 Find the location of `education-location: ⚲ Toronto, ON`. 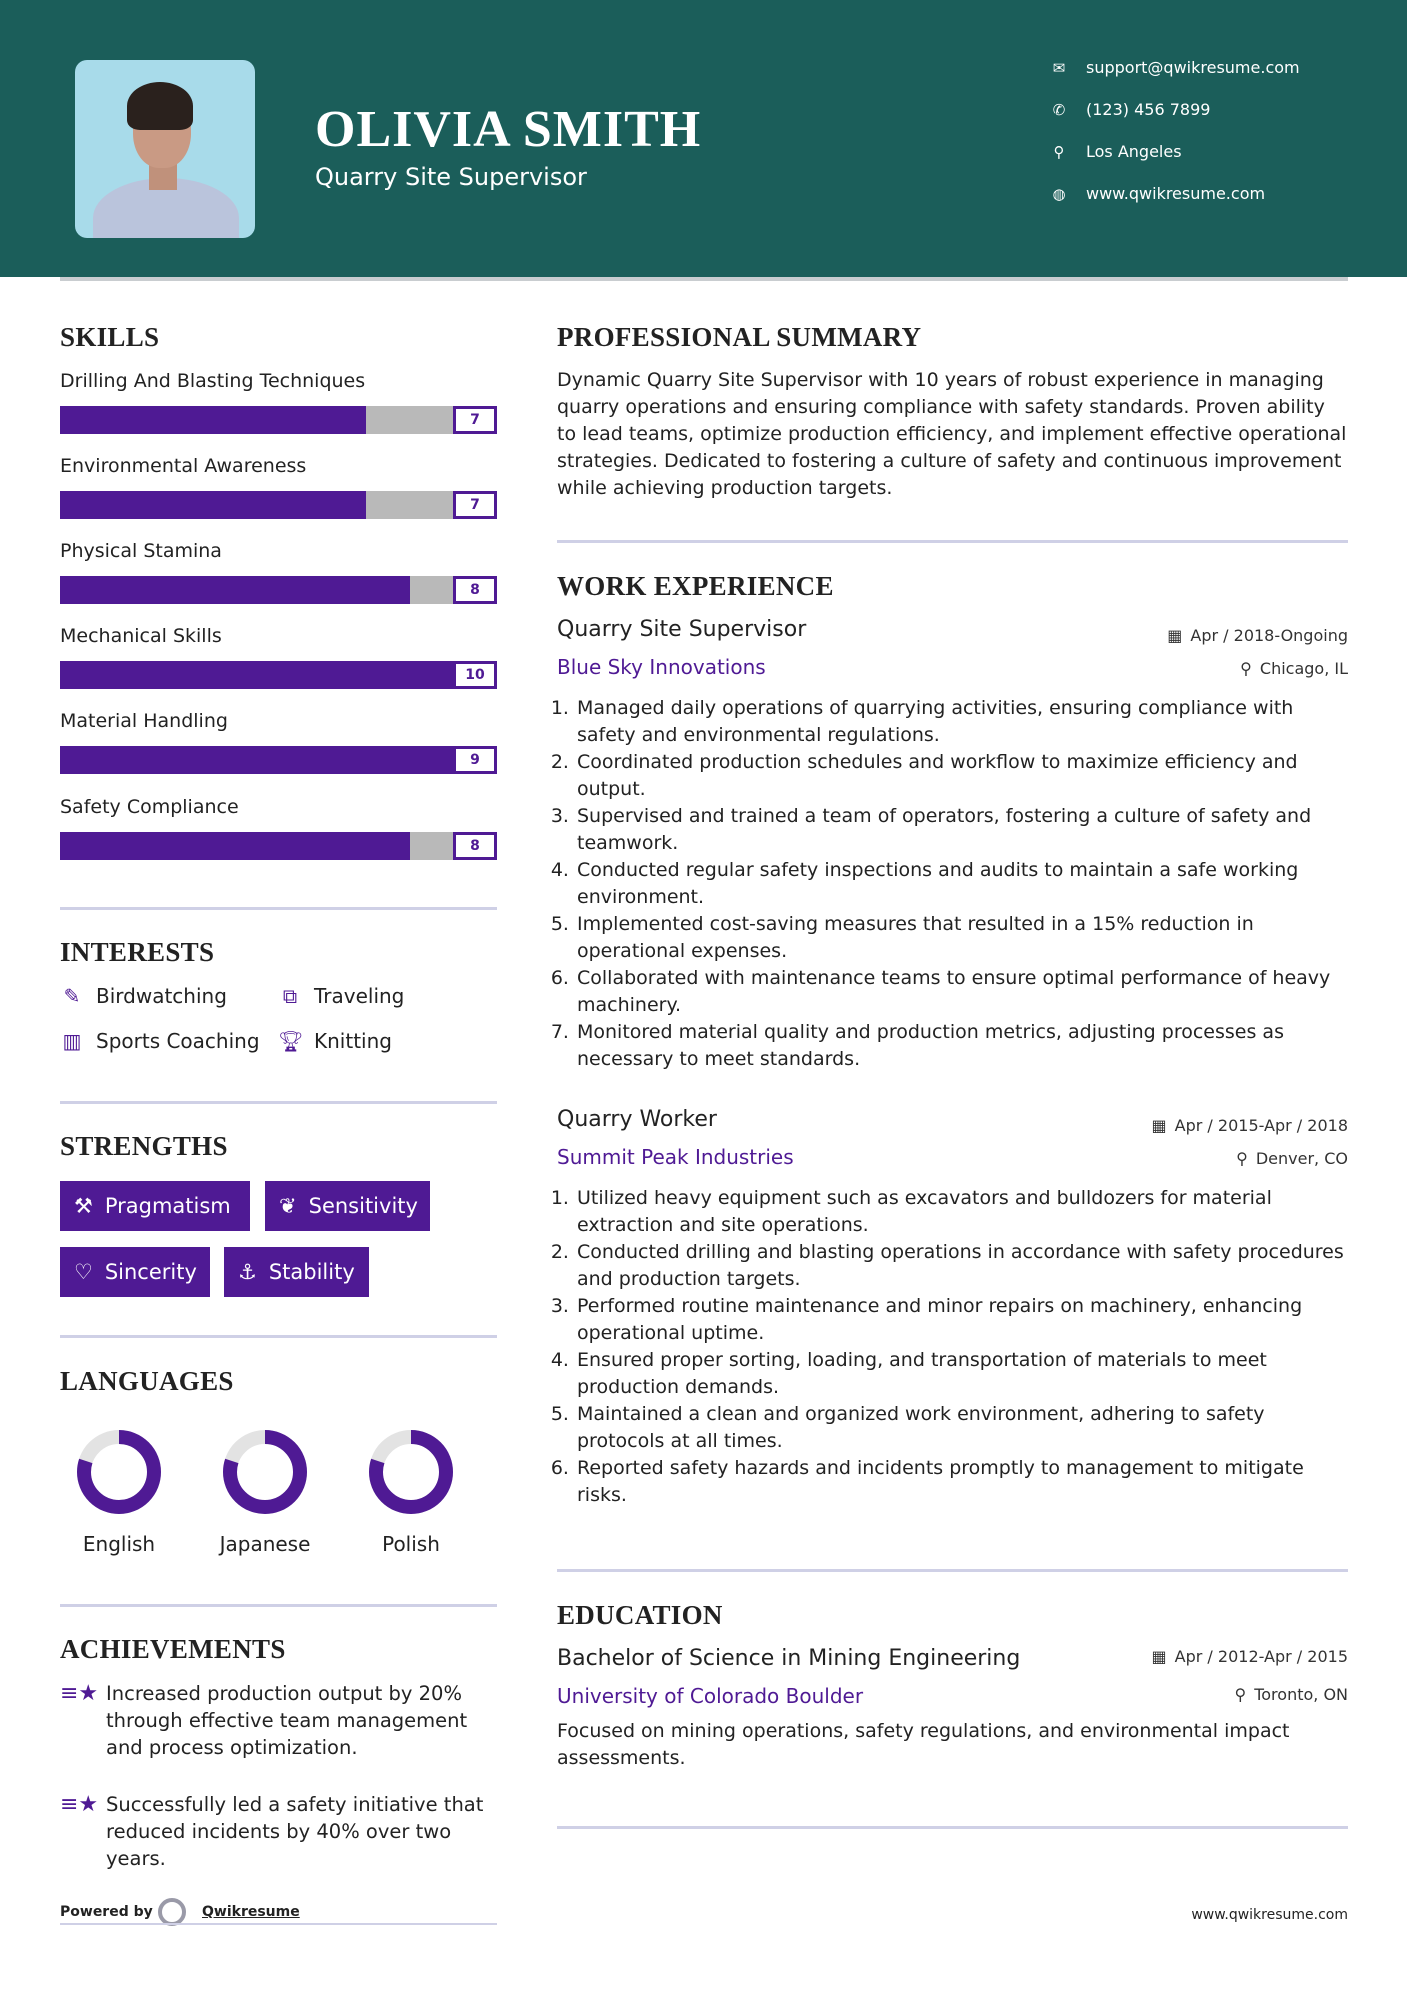

education-location: ⚲ Toronto, ON is located at coordinates (1291, 1694).